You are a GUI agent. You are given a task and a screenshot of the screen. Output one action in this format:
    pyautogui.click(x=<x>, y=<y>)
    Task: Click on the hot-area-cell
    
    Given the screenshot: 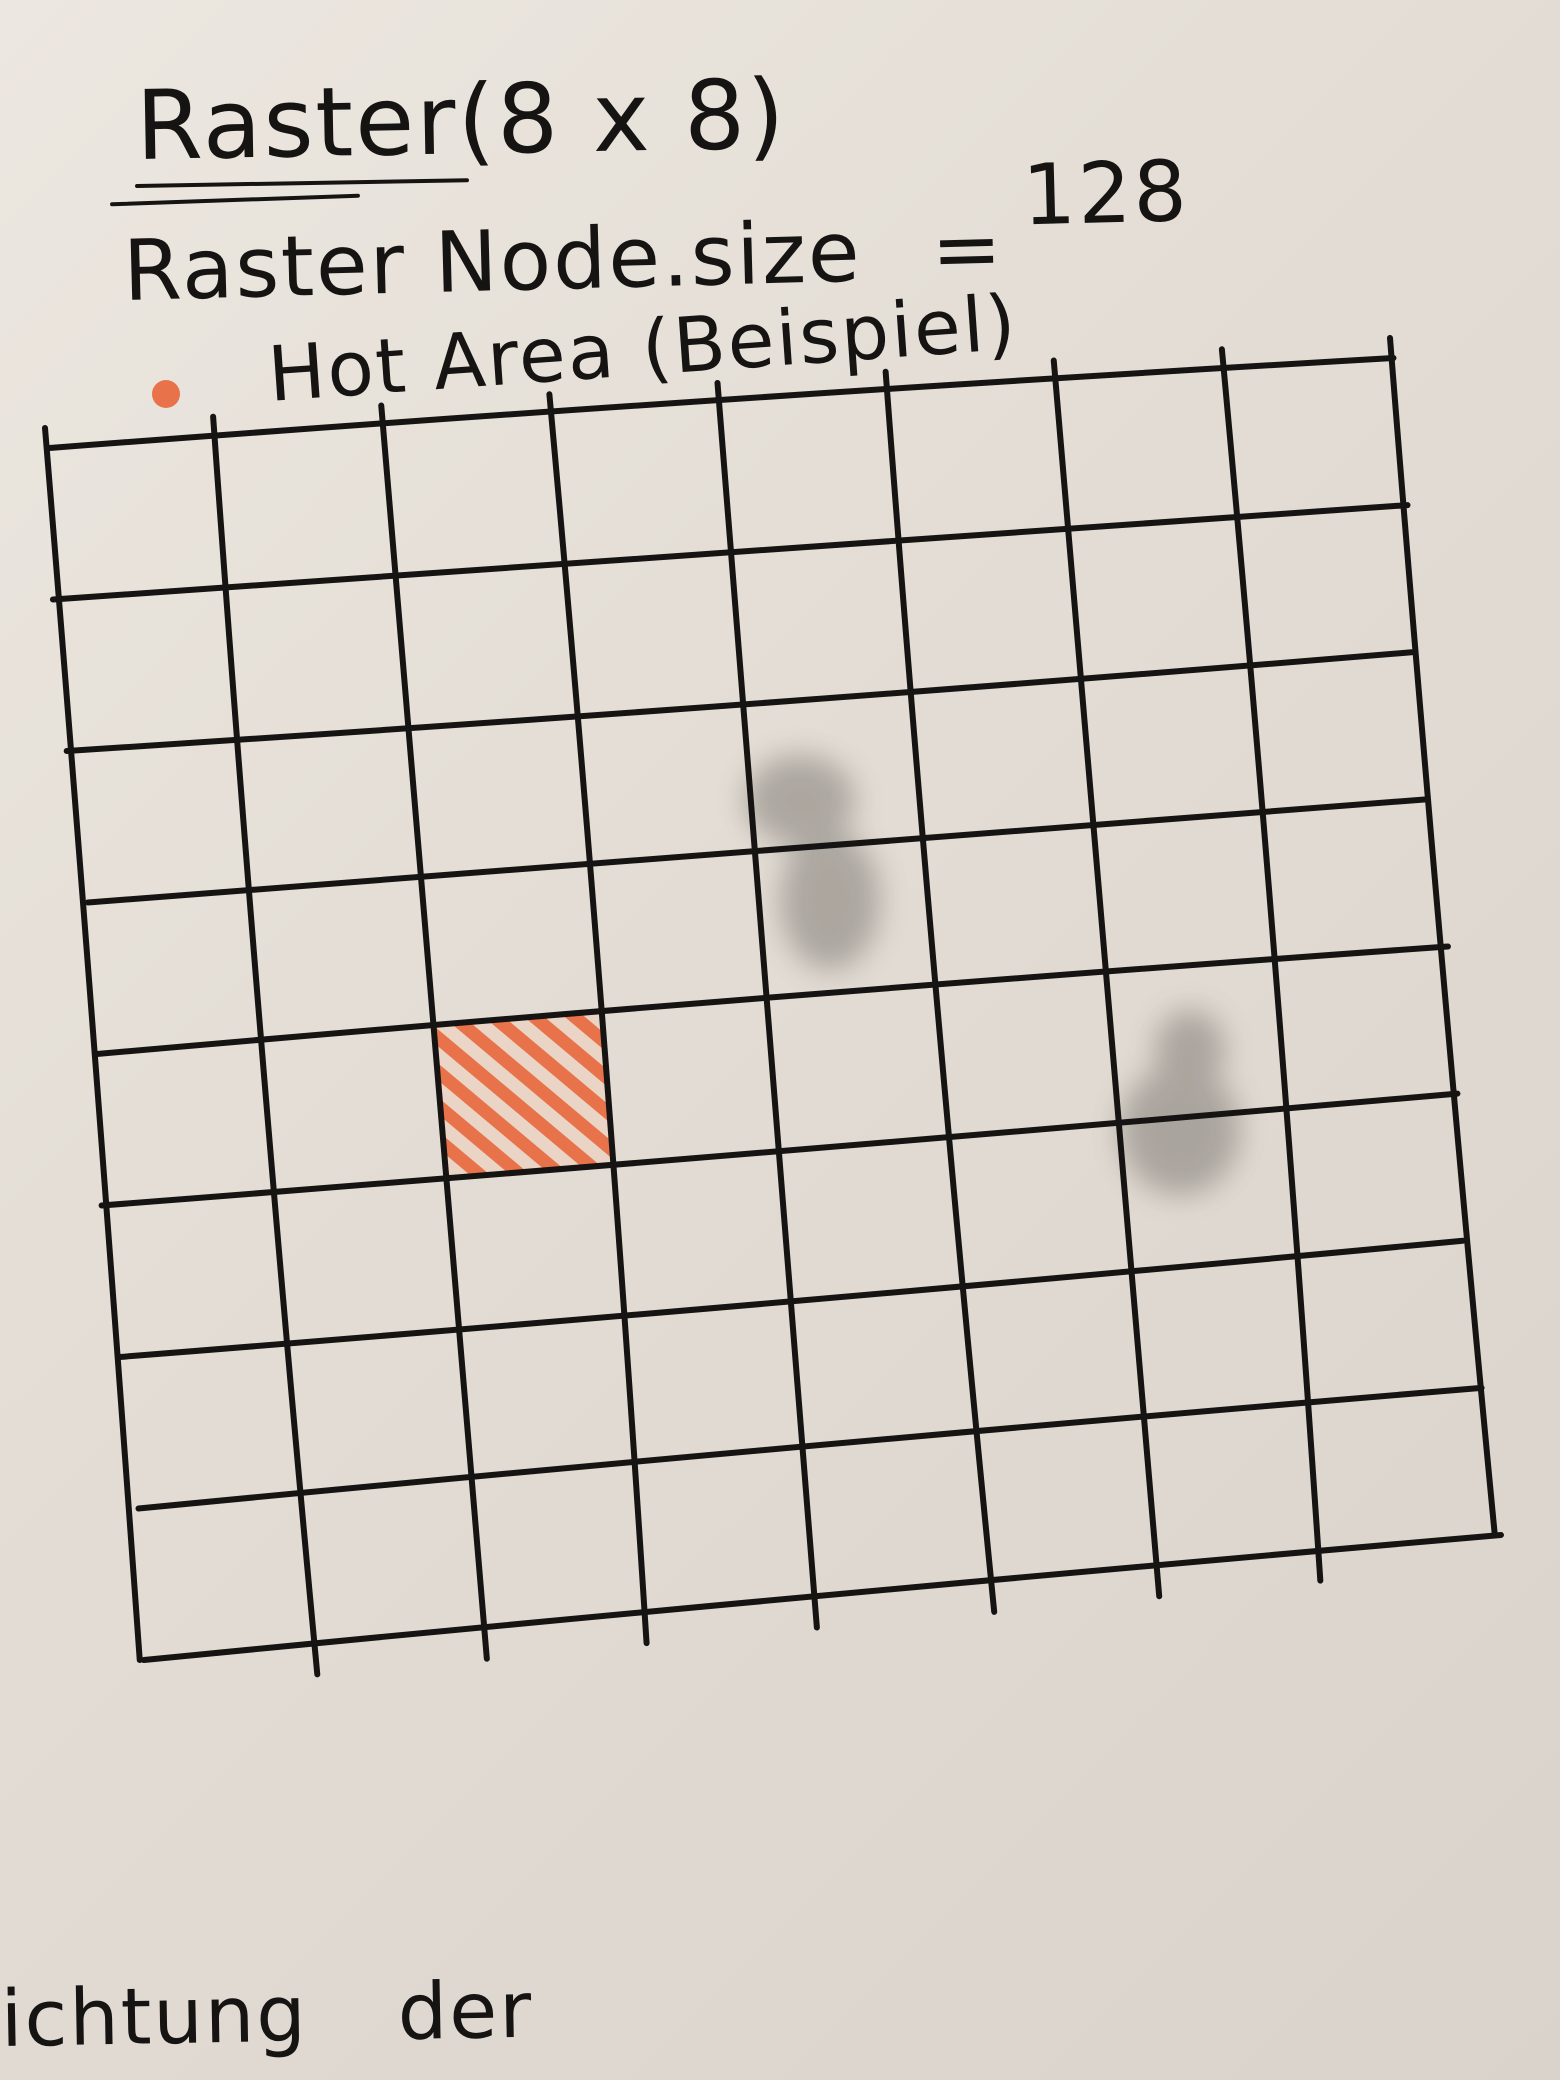 What is the action you would take?
    pyautogui.click(x=522, y=1095)
    